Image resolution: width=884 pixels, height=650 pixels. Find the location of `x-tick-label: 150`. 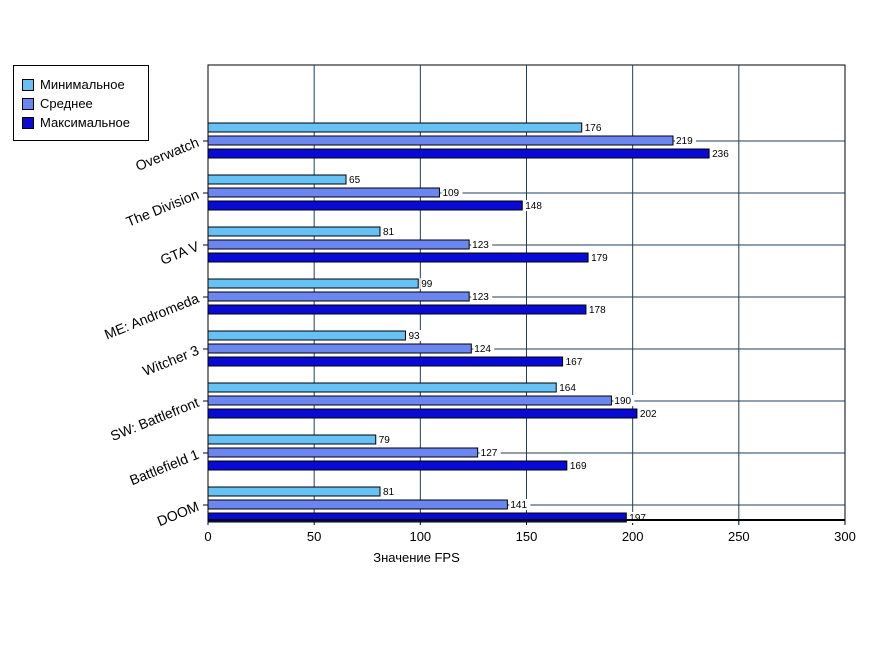

x-tick-label: 150 is located at coordinates (527, 536).